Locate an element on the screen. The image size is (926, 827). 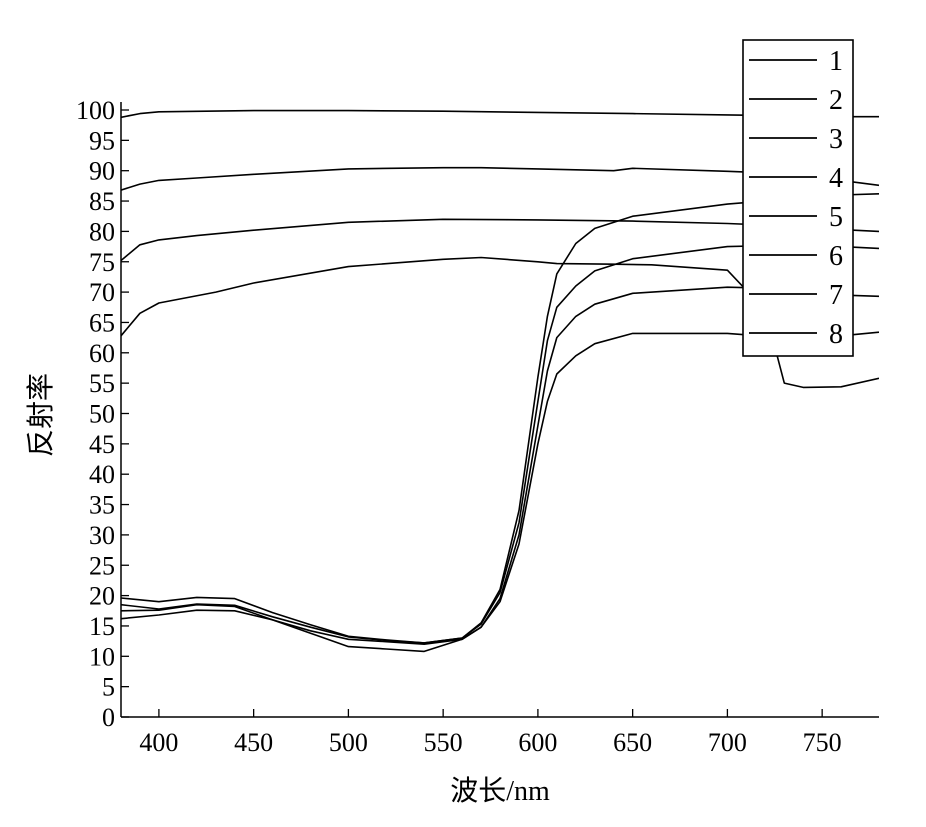
y-tick-label: 15 is located at coordinates (102, 626).